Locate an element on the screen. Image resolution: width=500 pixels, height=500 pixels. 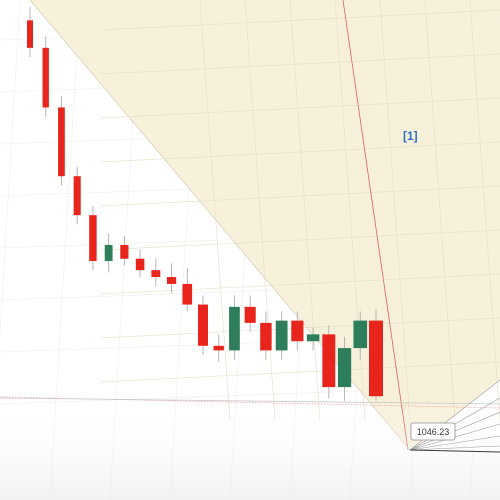
zone-edge-line is located at coordinates (375, 225).